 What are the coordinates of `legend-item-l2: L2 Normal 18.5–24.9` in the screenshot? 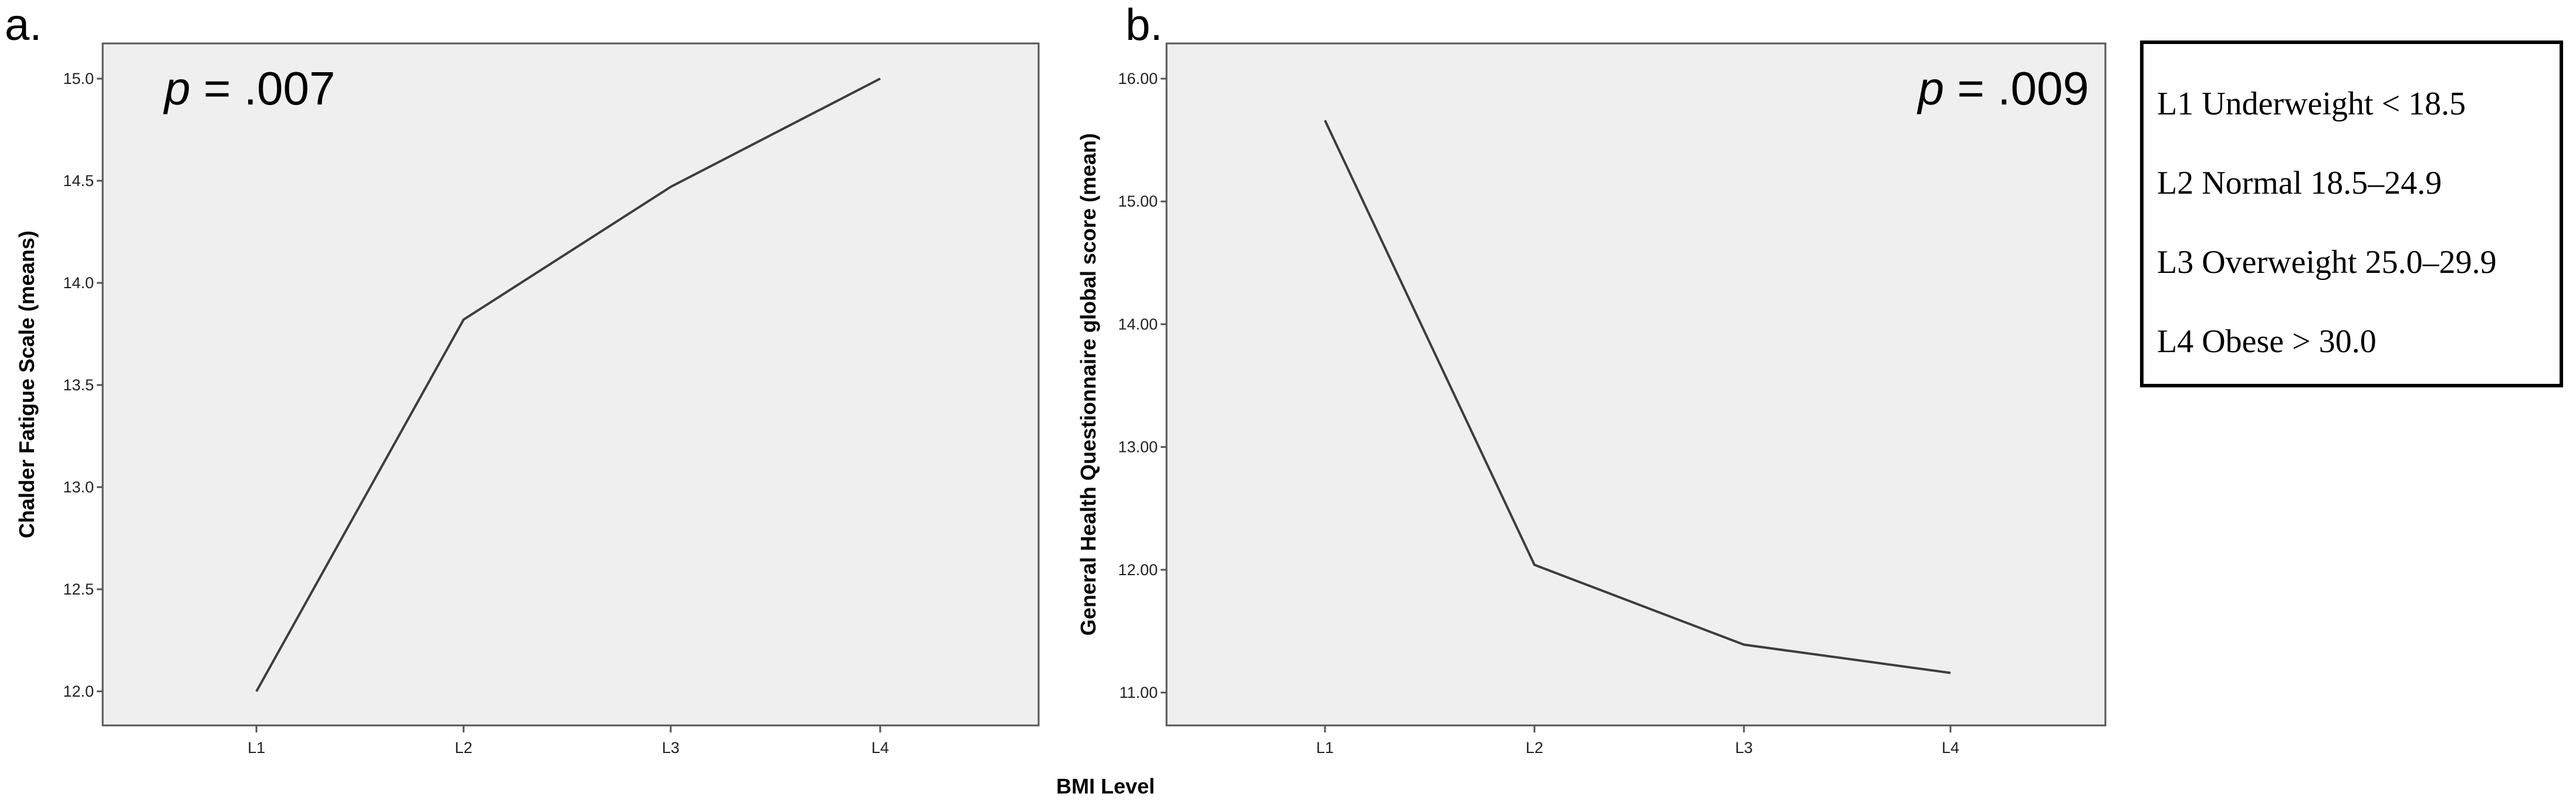 It's located at (2299, 183).